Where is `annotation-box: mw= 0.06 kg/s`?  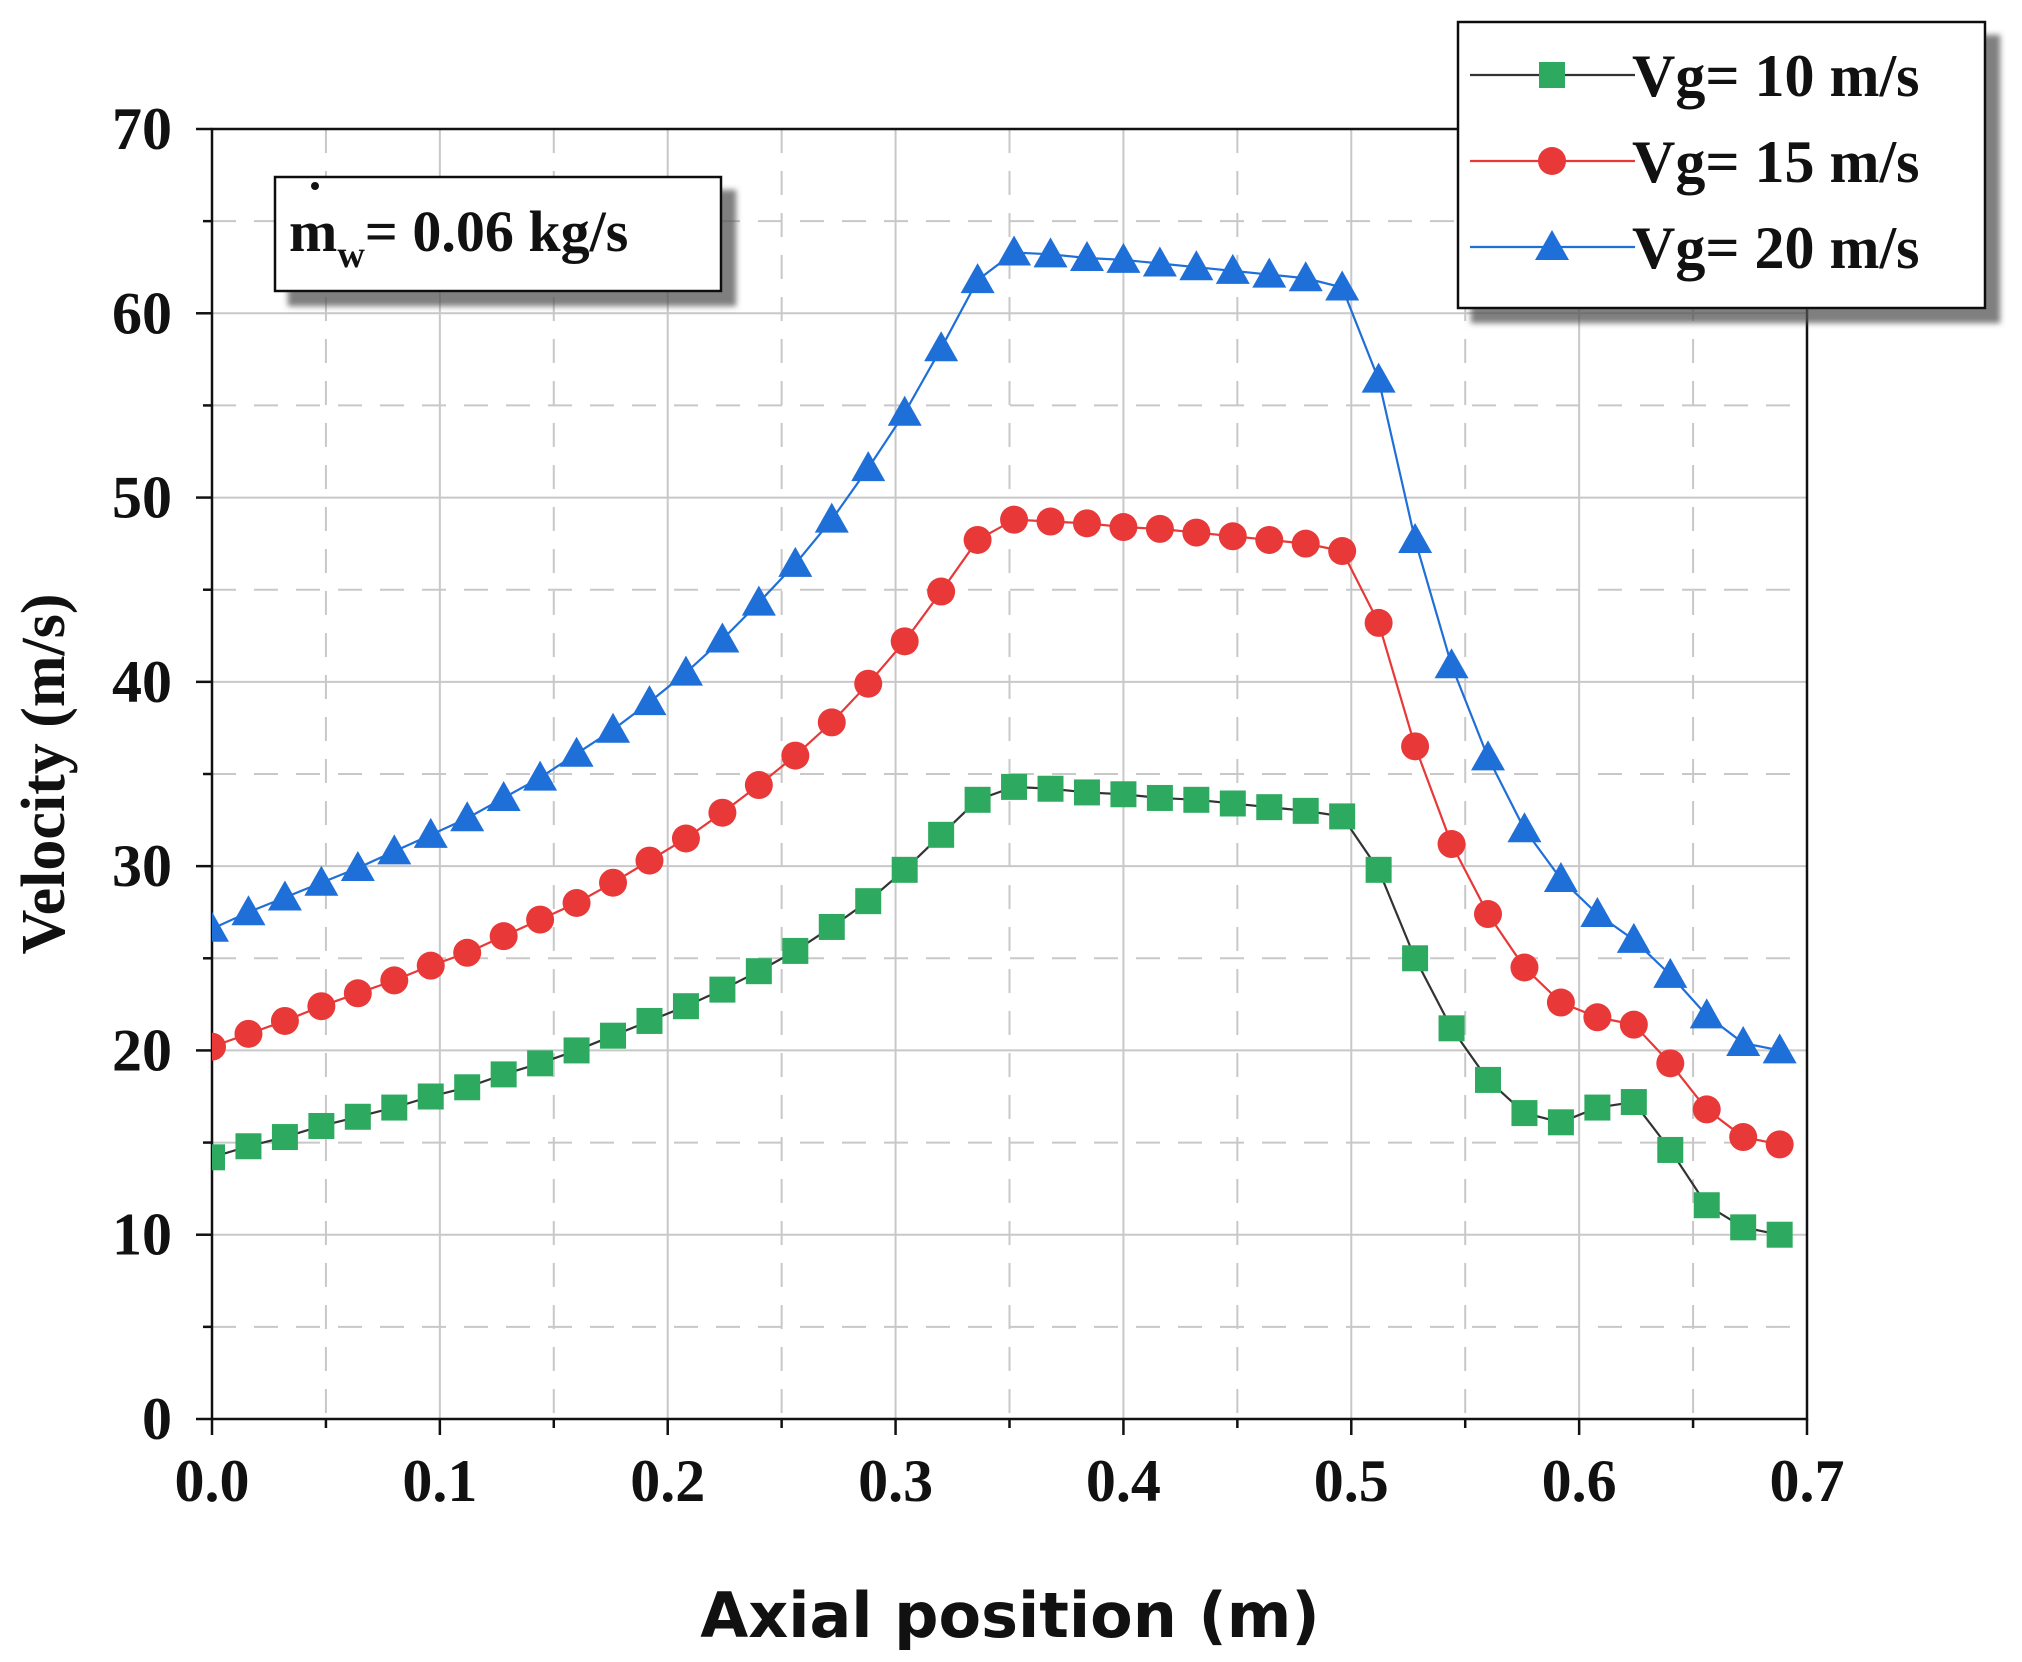
annotation-box: mw= 0.06 kg/s is located at coordinates (498, 234).